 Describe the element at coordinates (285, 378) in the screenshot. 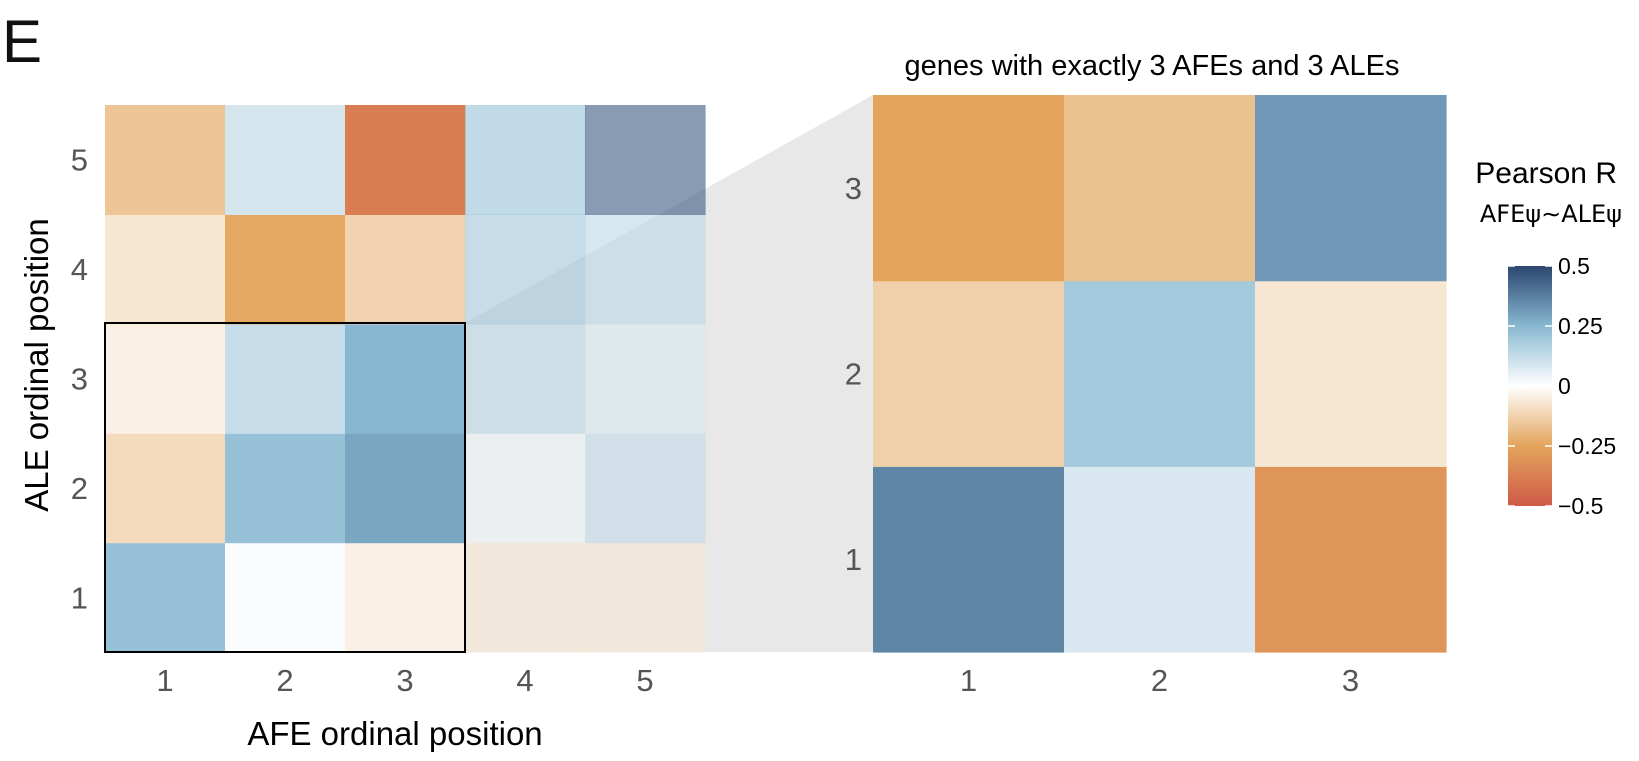

I see `left-cell-x2-y3` at that location.